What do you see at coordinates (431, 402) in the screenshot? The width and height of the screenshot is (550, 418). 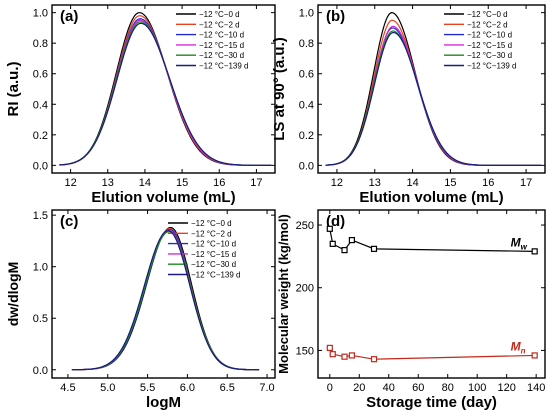 I see `x-axis-title: Storage time (day)` at bounding box center [431, 402].